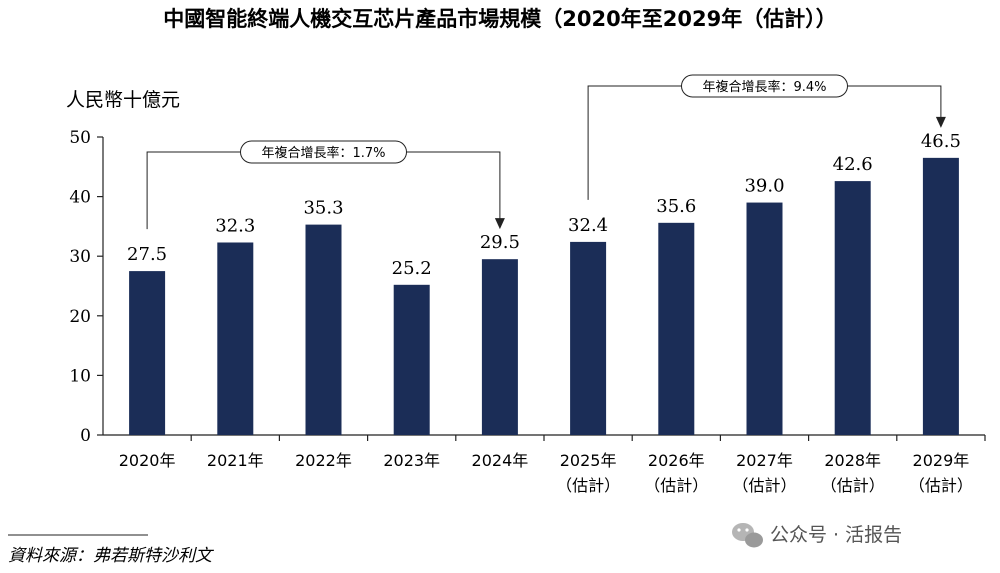 This screenshot has height=573, width=1000. I want to click on y-axis-label: 人民幣十億元, so click(123, 100).